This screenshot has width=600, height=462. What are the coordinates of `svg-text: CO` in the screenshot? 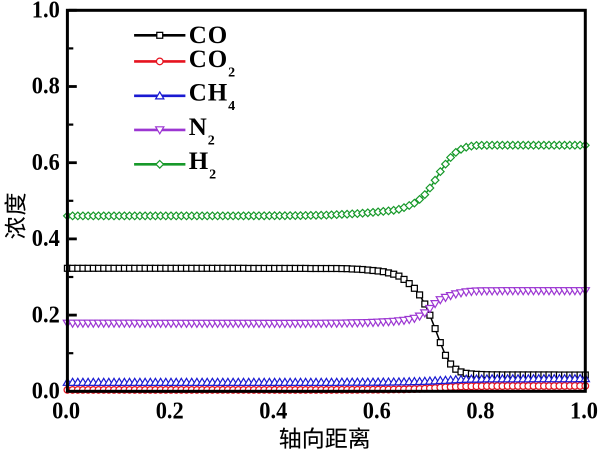 It's located at (208, 35).